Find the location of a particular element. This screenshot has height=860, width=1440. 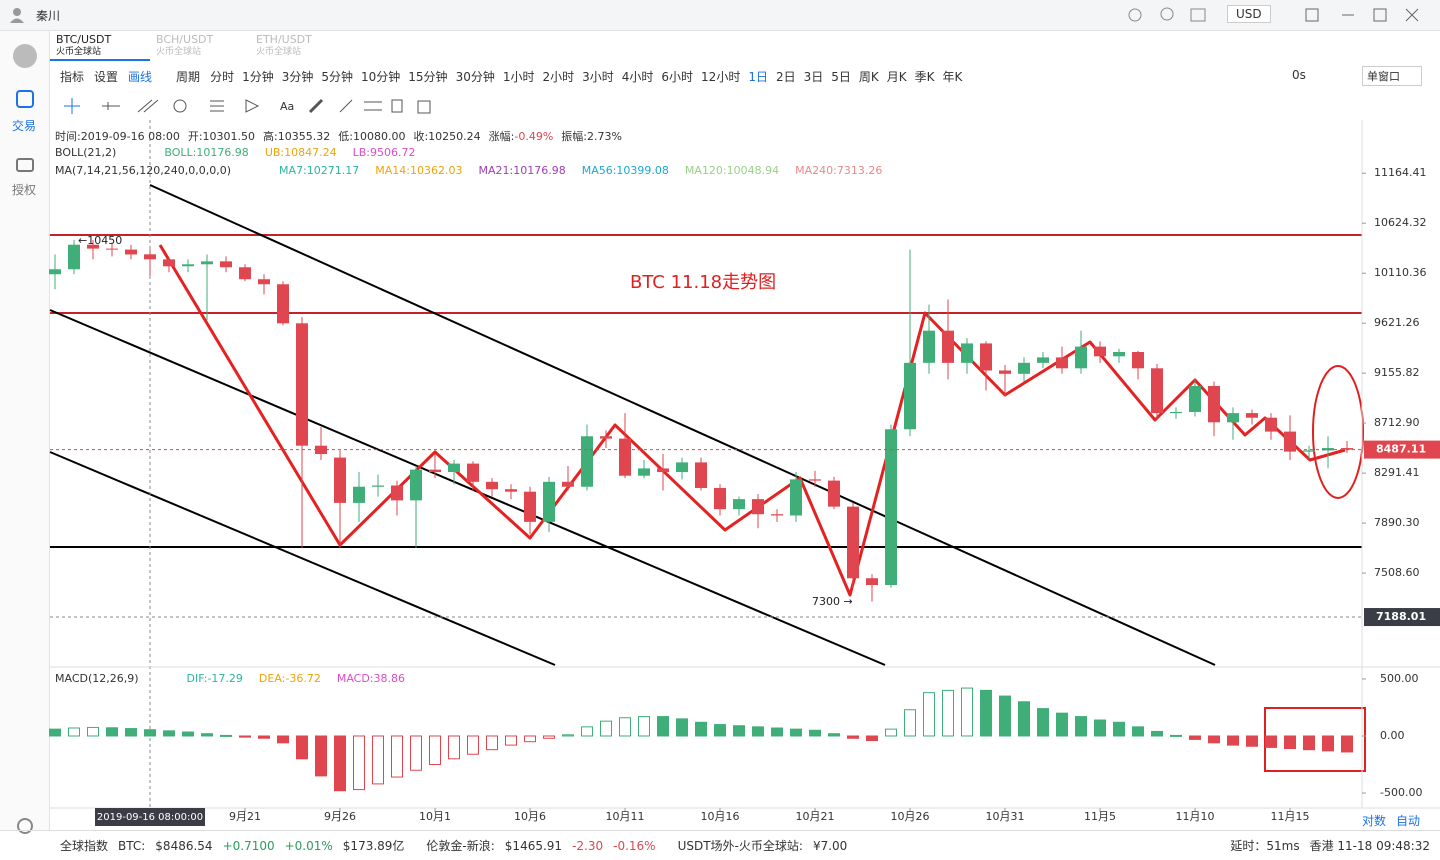

period: 月K is located at coordinates (896, 76).